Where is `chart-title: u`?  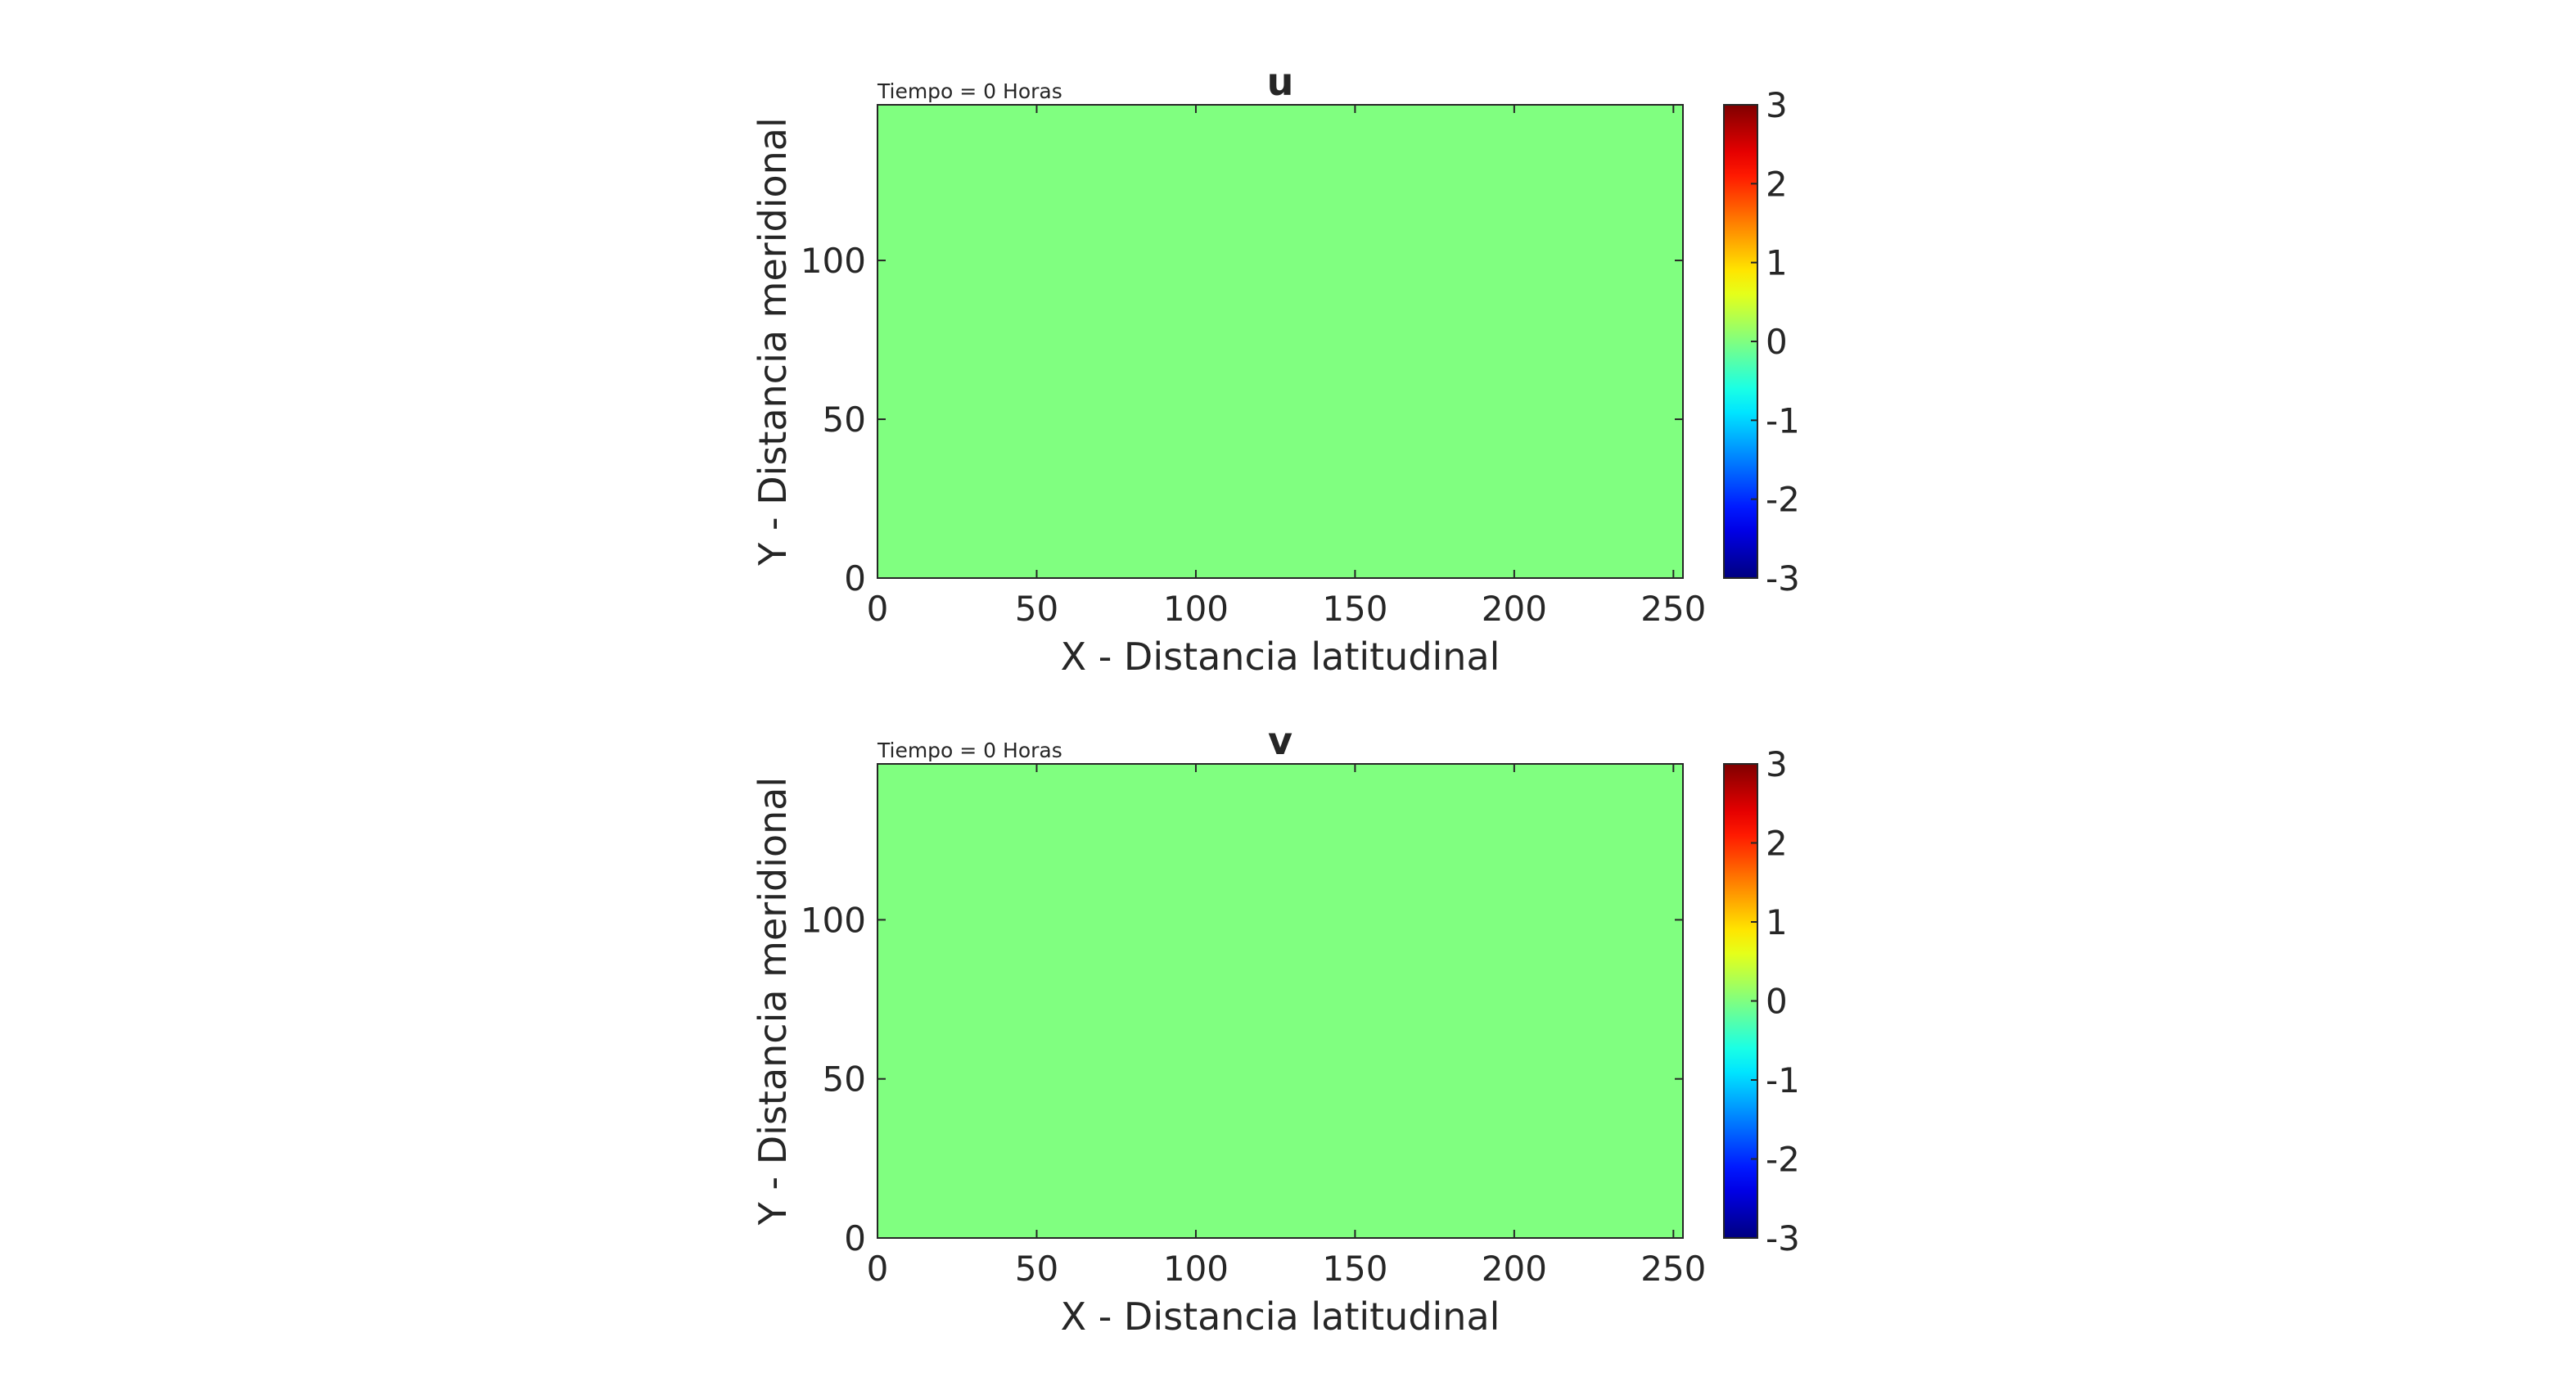
chart-title: u is located at coordinates (1280, 82).